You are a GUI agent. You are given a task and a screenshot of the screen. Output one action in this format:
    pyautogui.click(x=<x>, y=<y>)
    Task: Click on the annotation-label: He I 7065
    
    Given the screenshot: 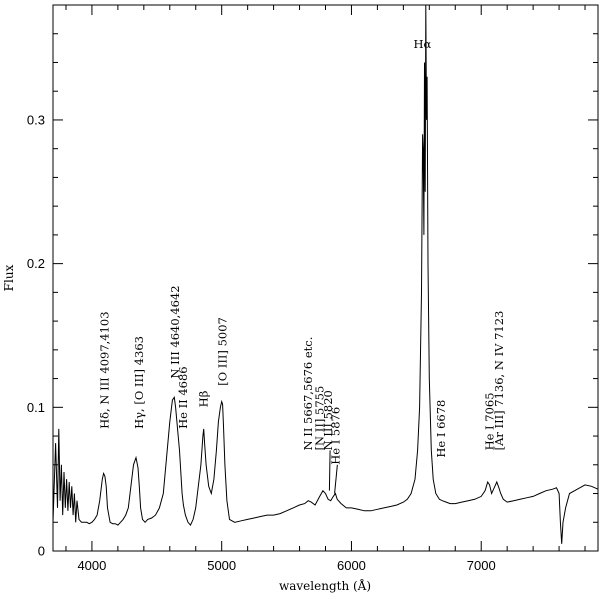 What is the action you would take?
    pyautogui.click(x=490, y=421)
    